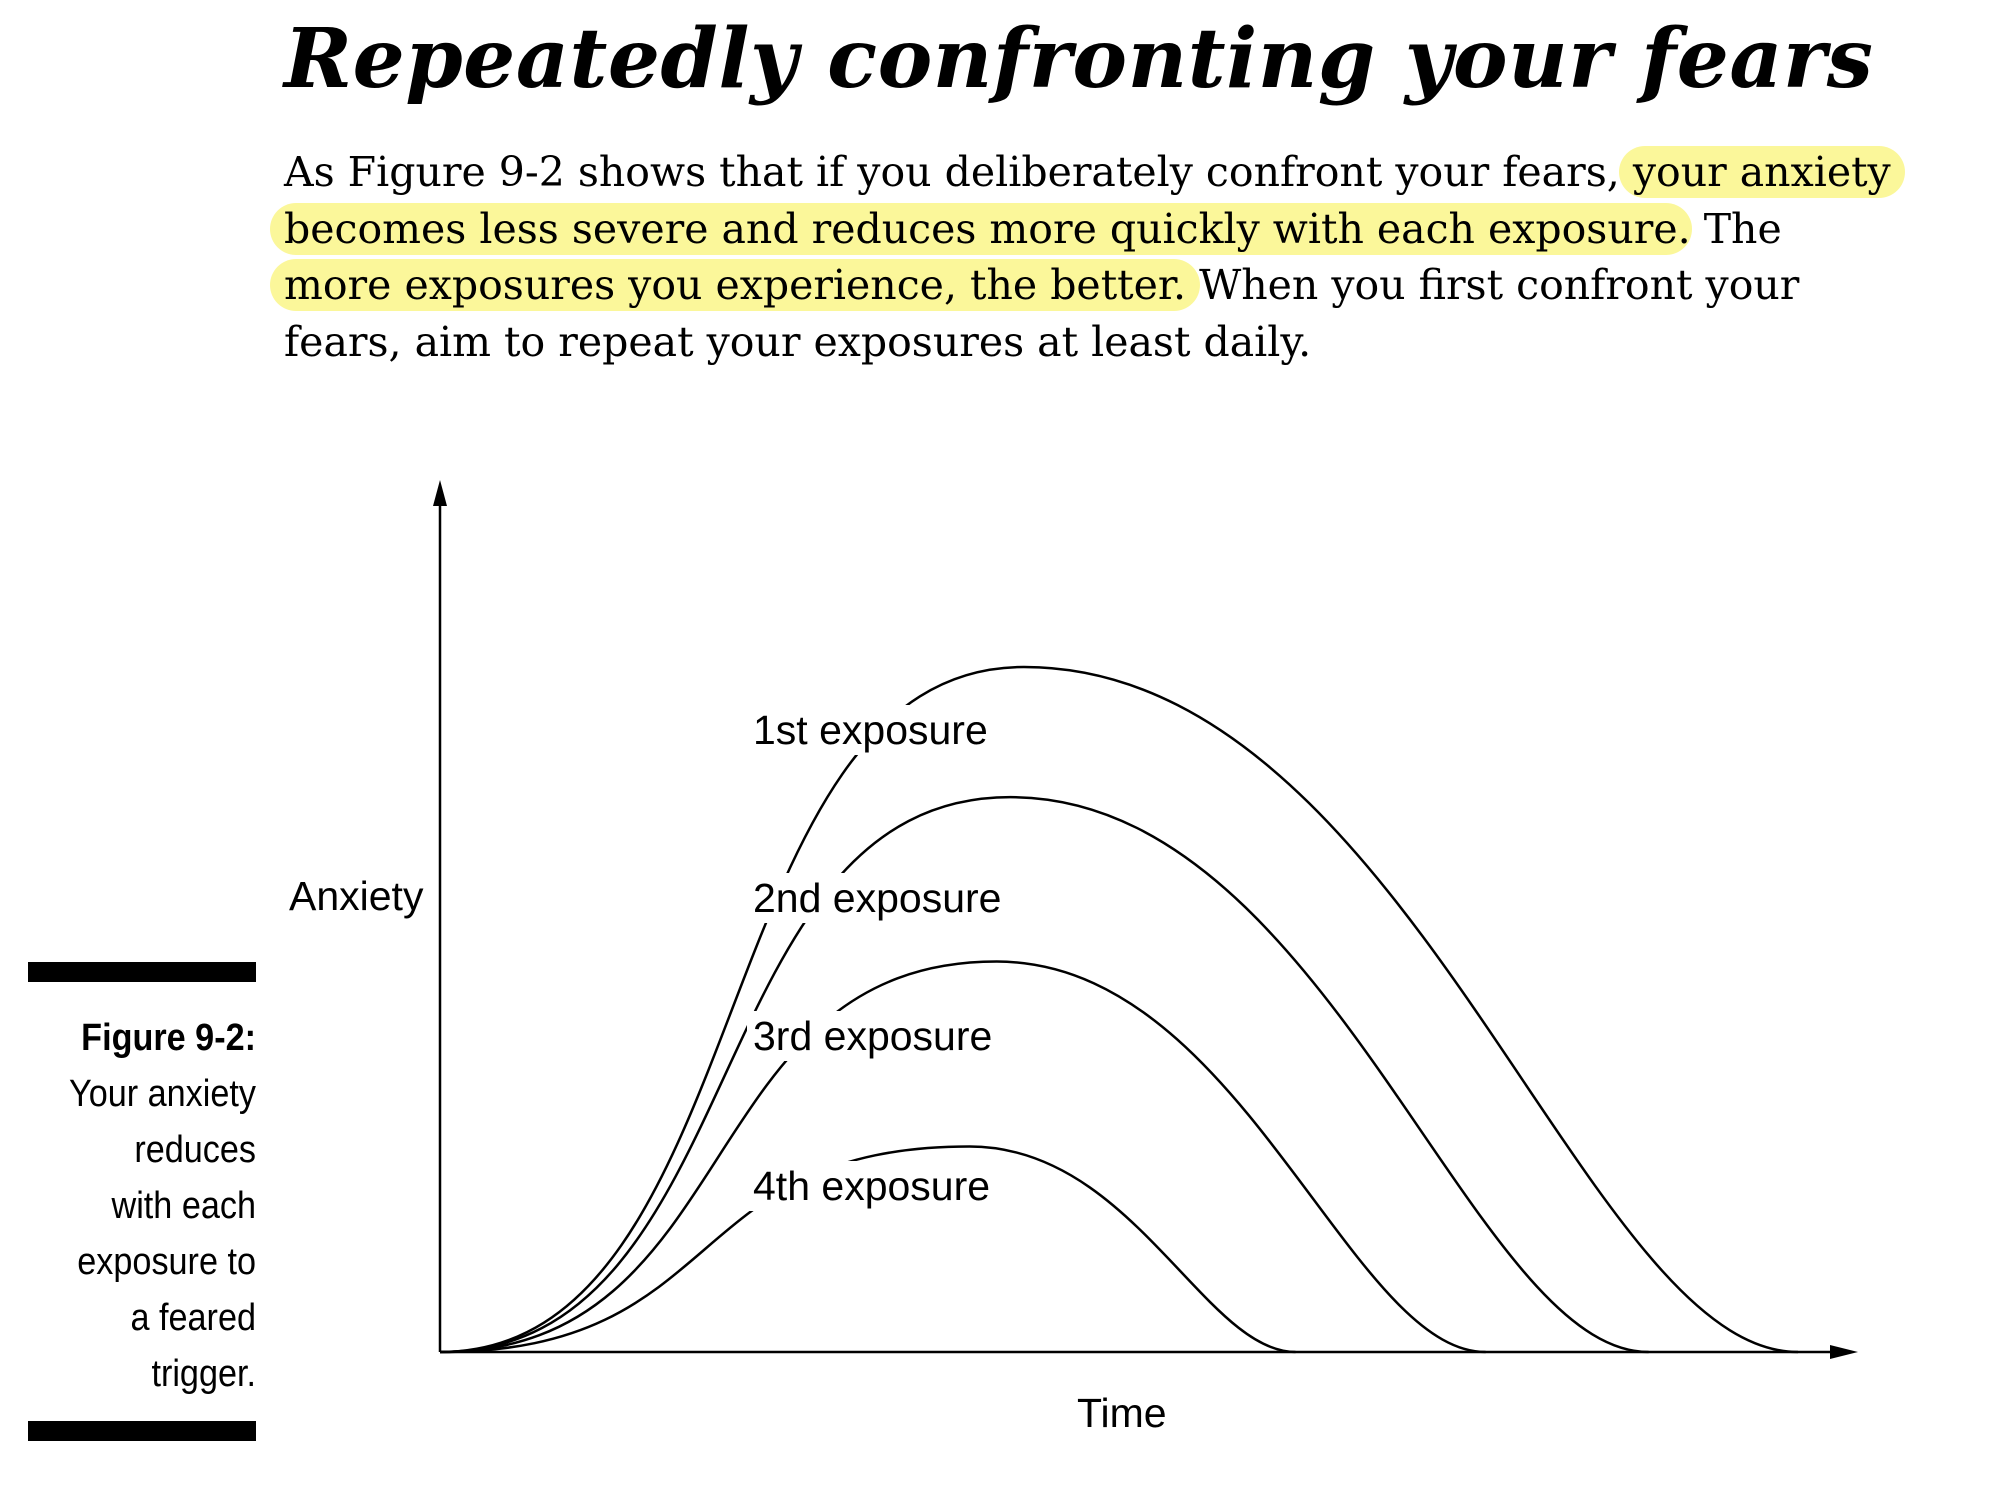 The height and width of the screenshot is (1505, 2010). I want to click on x-axis, so click(1149, 1352).